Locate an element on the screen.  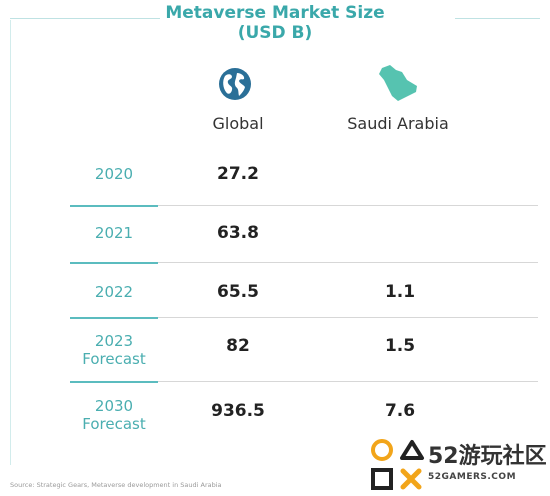
global-value: 63.8 is located at coordinates (238, 233).